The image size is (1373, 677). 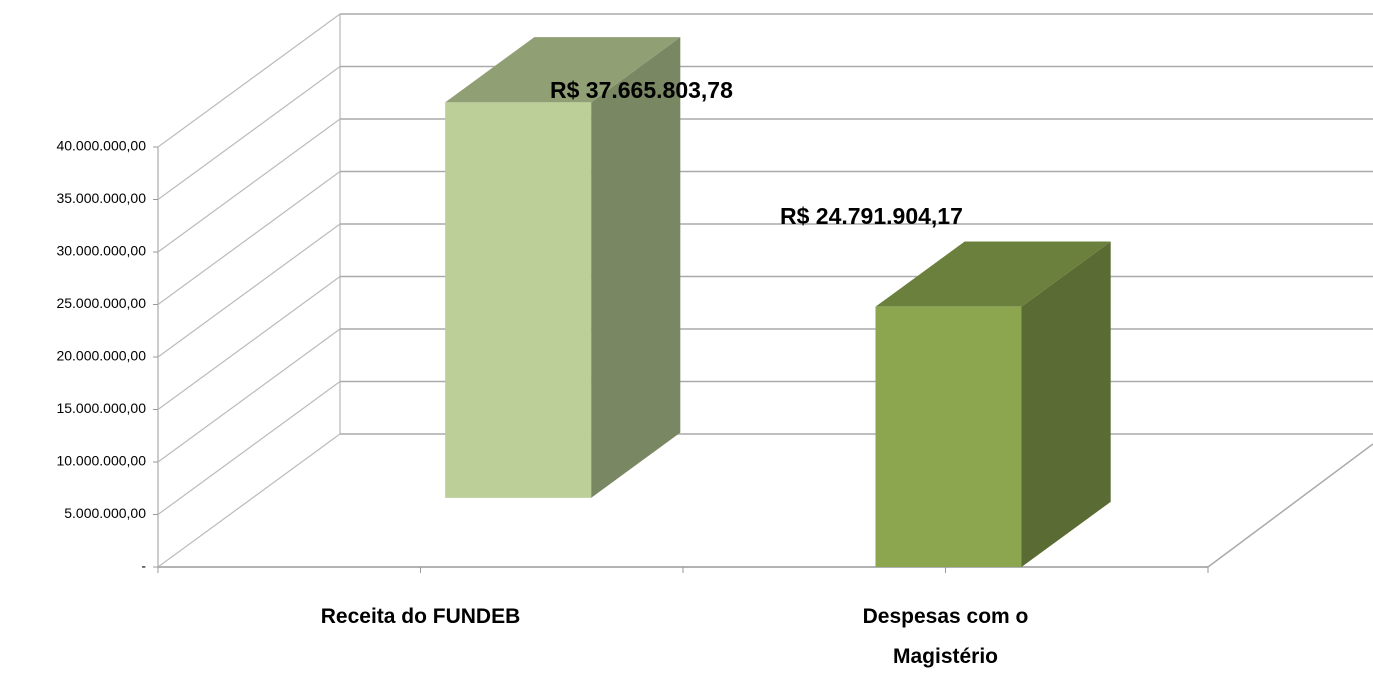 I want to click on value-label: R$ 24.791.904,17, so click(x=871, y=216).